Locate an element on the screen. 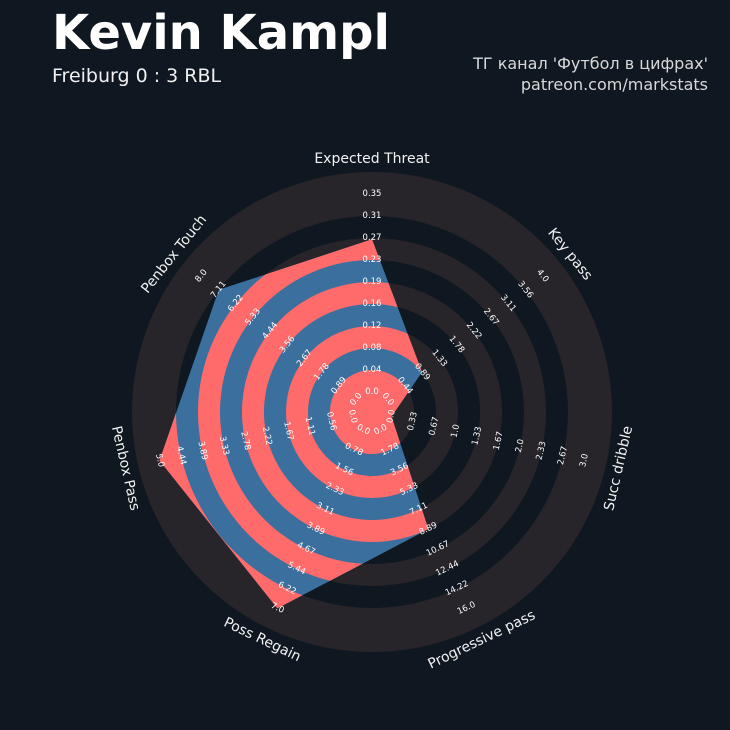 This screenshot has width=730, height=730. tick-label: 0.08 is located at coordinates (372, 348).